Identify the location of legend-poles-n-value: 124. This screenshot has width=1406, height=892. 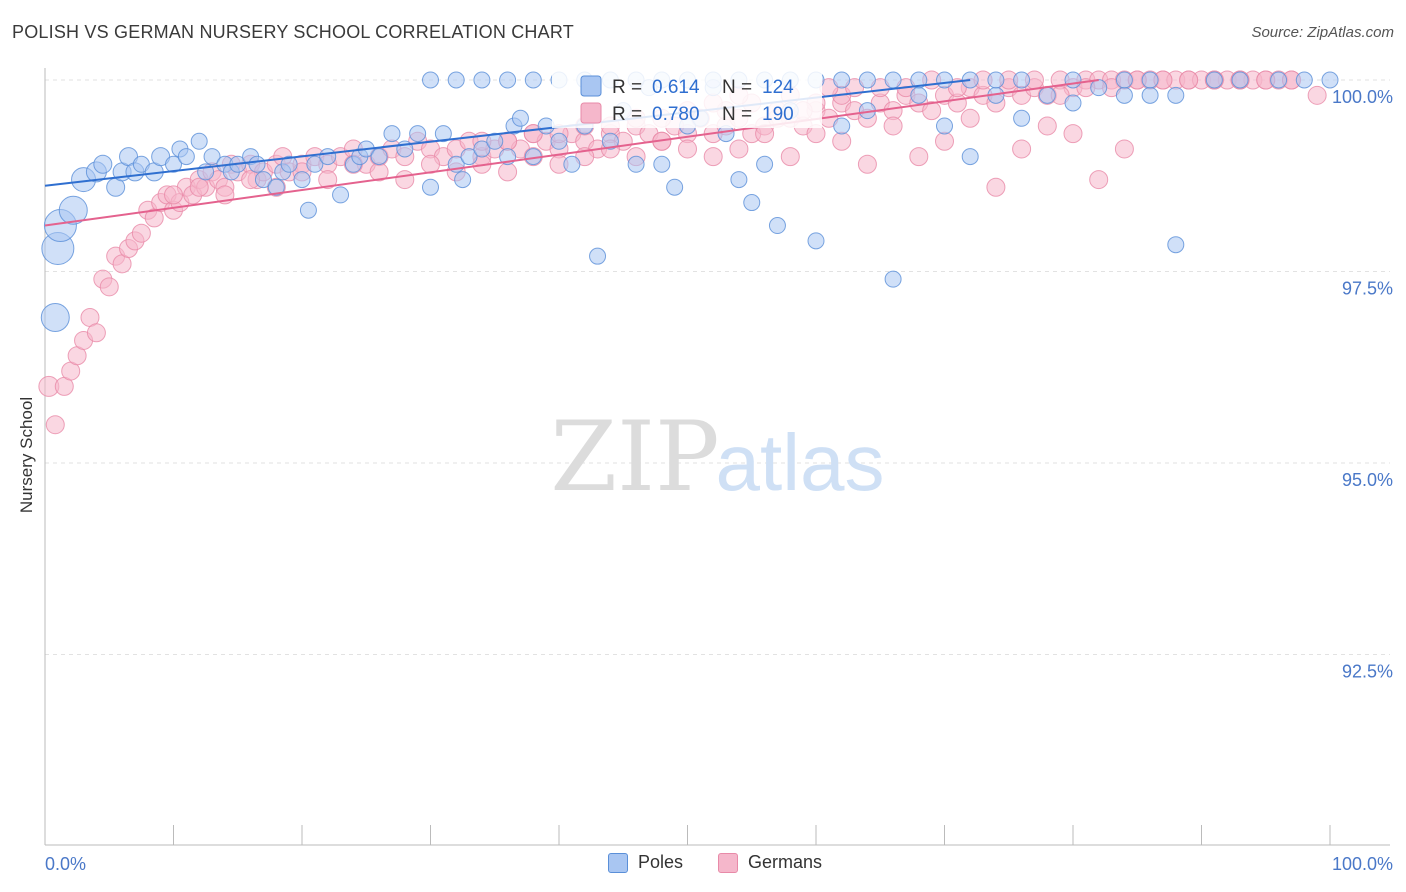
(778, 87).